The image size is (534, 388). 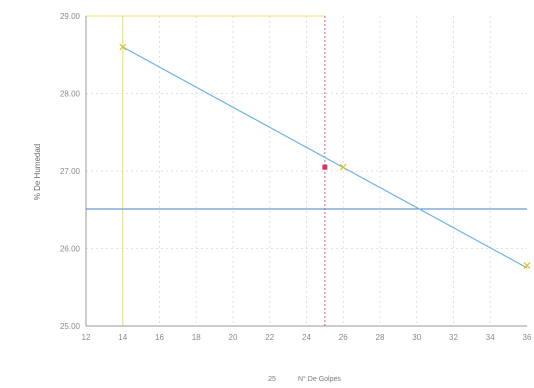 What do you see at coordinates (122, 337) in the screenshot?
I see `x-tick-label-14: 14` at bounding box center [122, 337].